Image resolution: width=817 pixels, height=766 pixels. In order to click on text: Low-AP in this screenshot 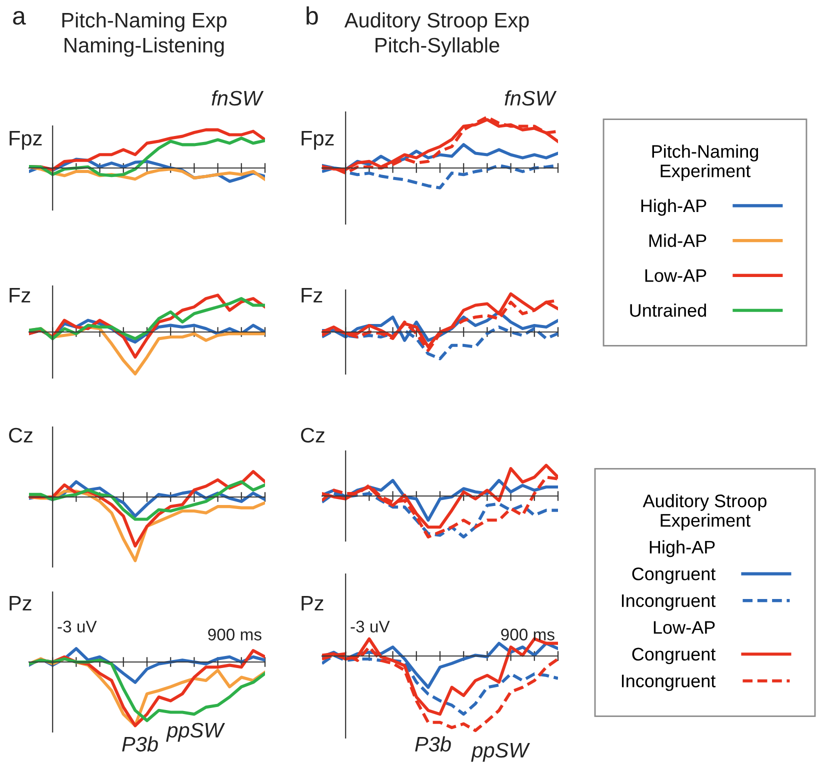, I will do `click(684, 627)`.